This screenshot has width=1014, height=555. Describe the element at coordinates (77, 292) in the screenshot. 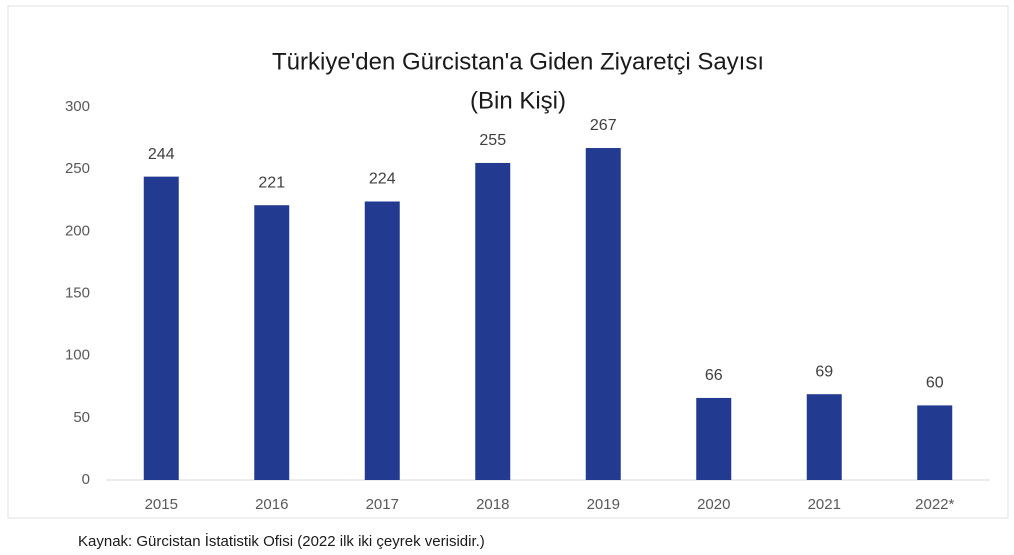

I see `y-tick-label: 150` at that location.